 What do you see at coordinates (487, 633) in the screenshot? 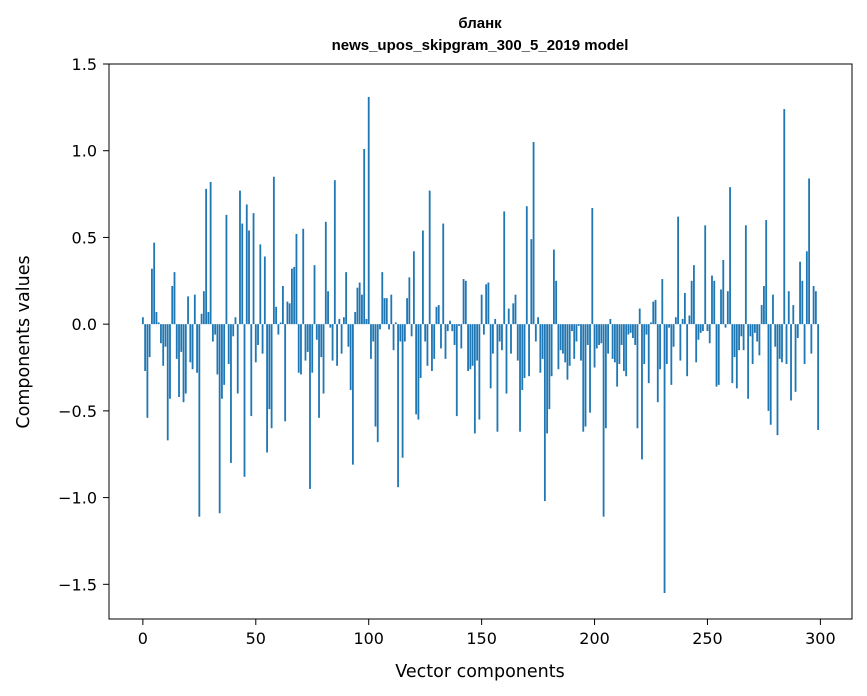
I see `x-axis-ticks: 0 50 100 150 200 250 300` at bounding box center [487, 633].